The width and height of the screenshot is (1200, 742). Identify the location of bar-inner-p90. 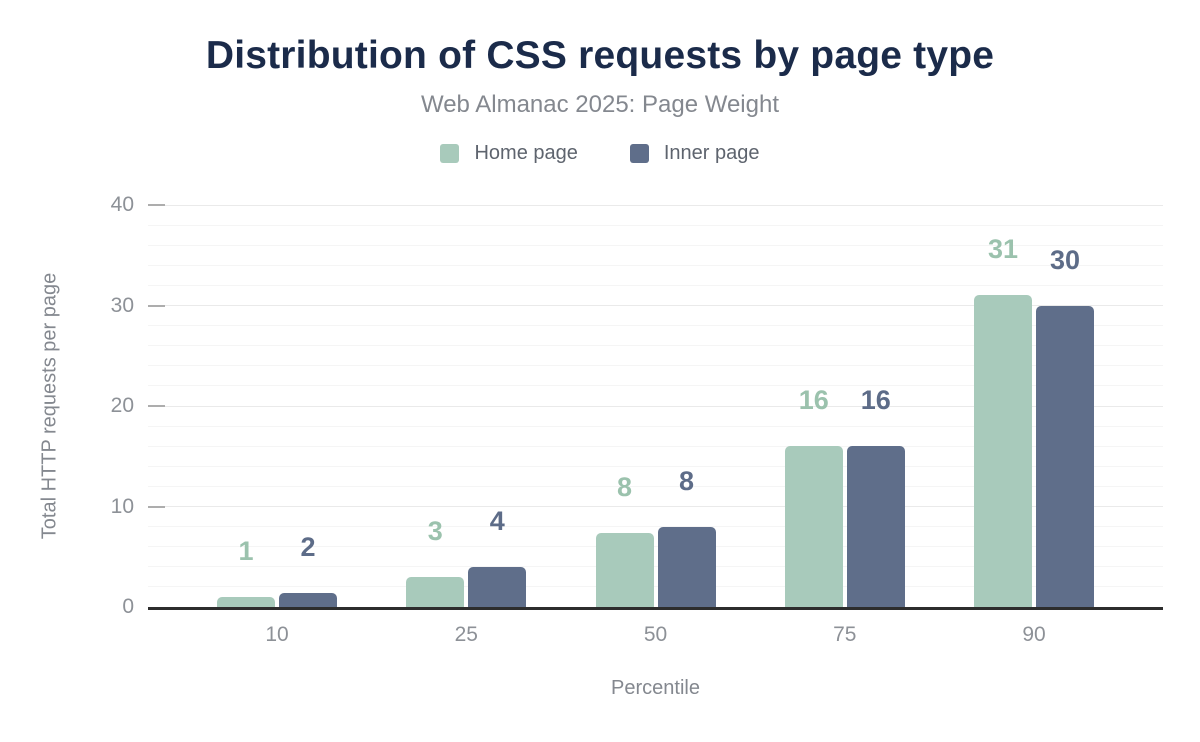
(1065, 456).